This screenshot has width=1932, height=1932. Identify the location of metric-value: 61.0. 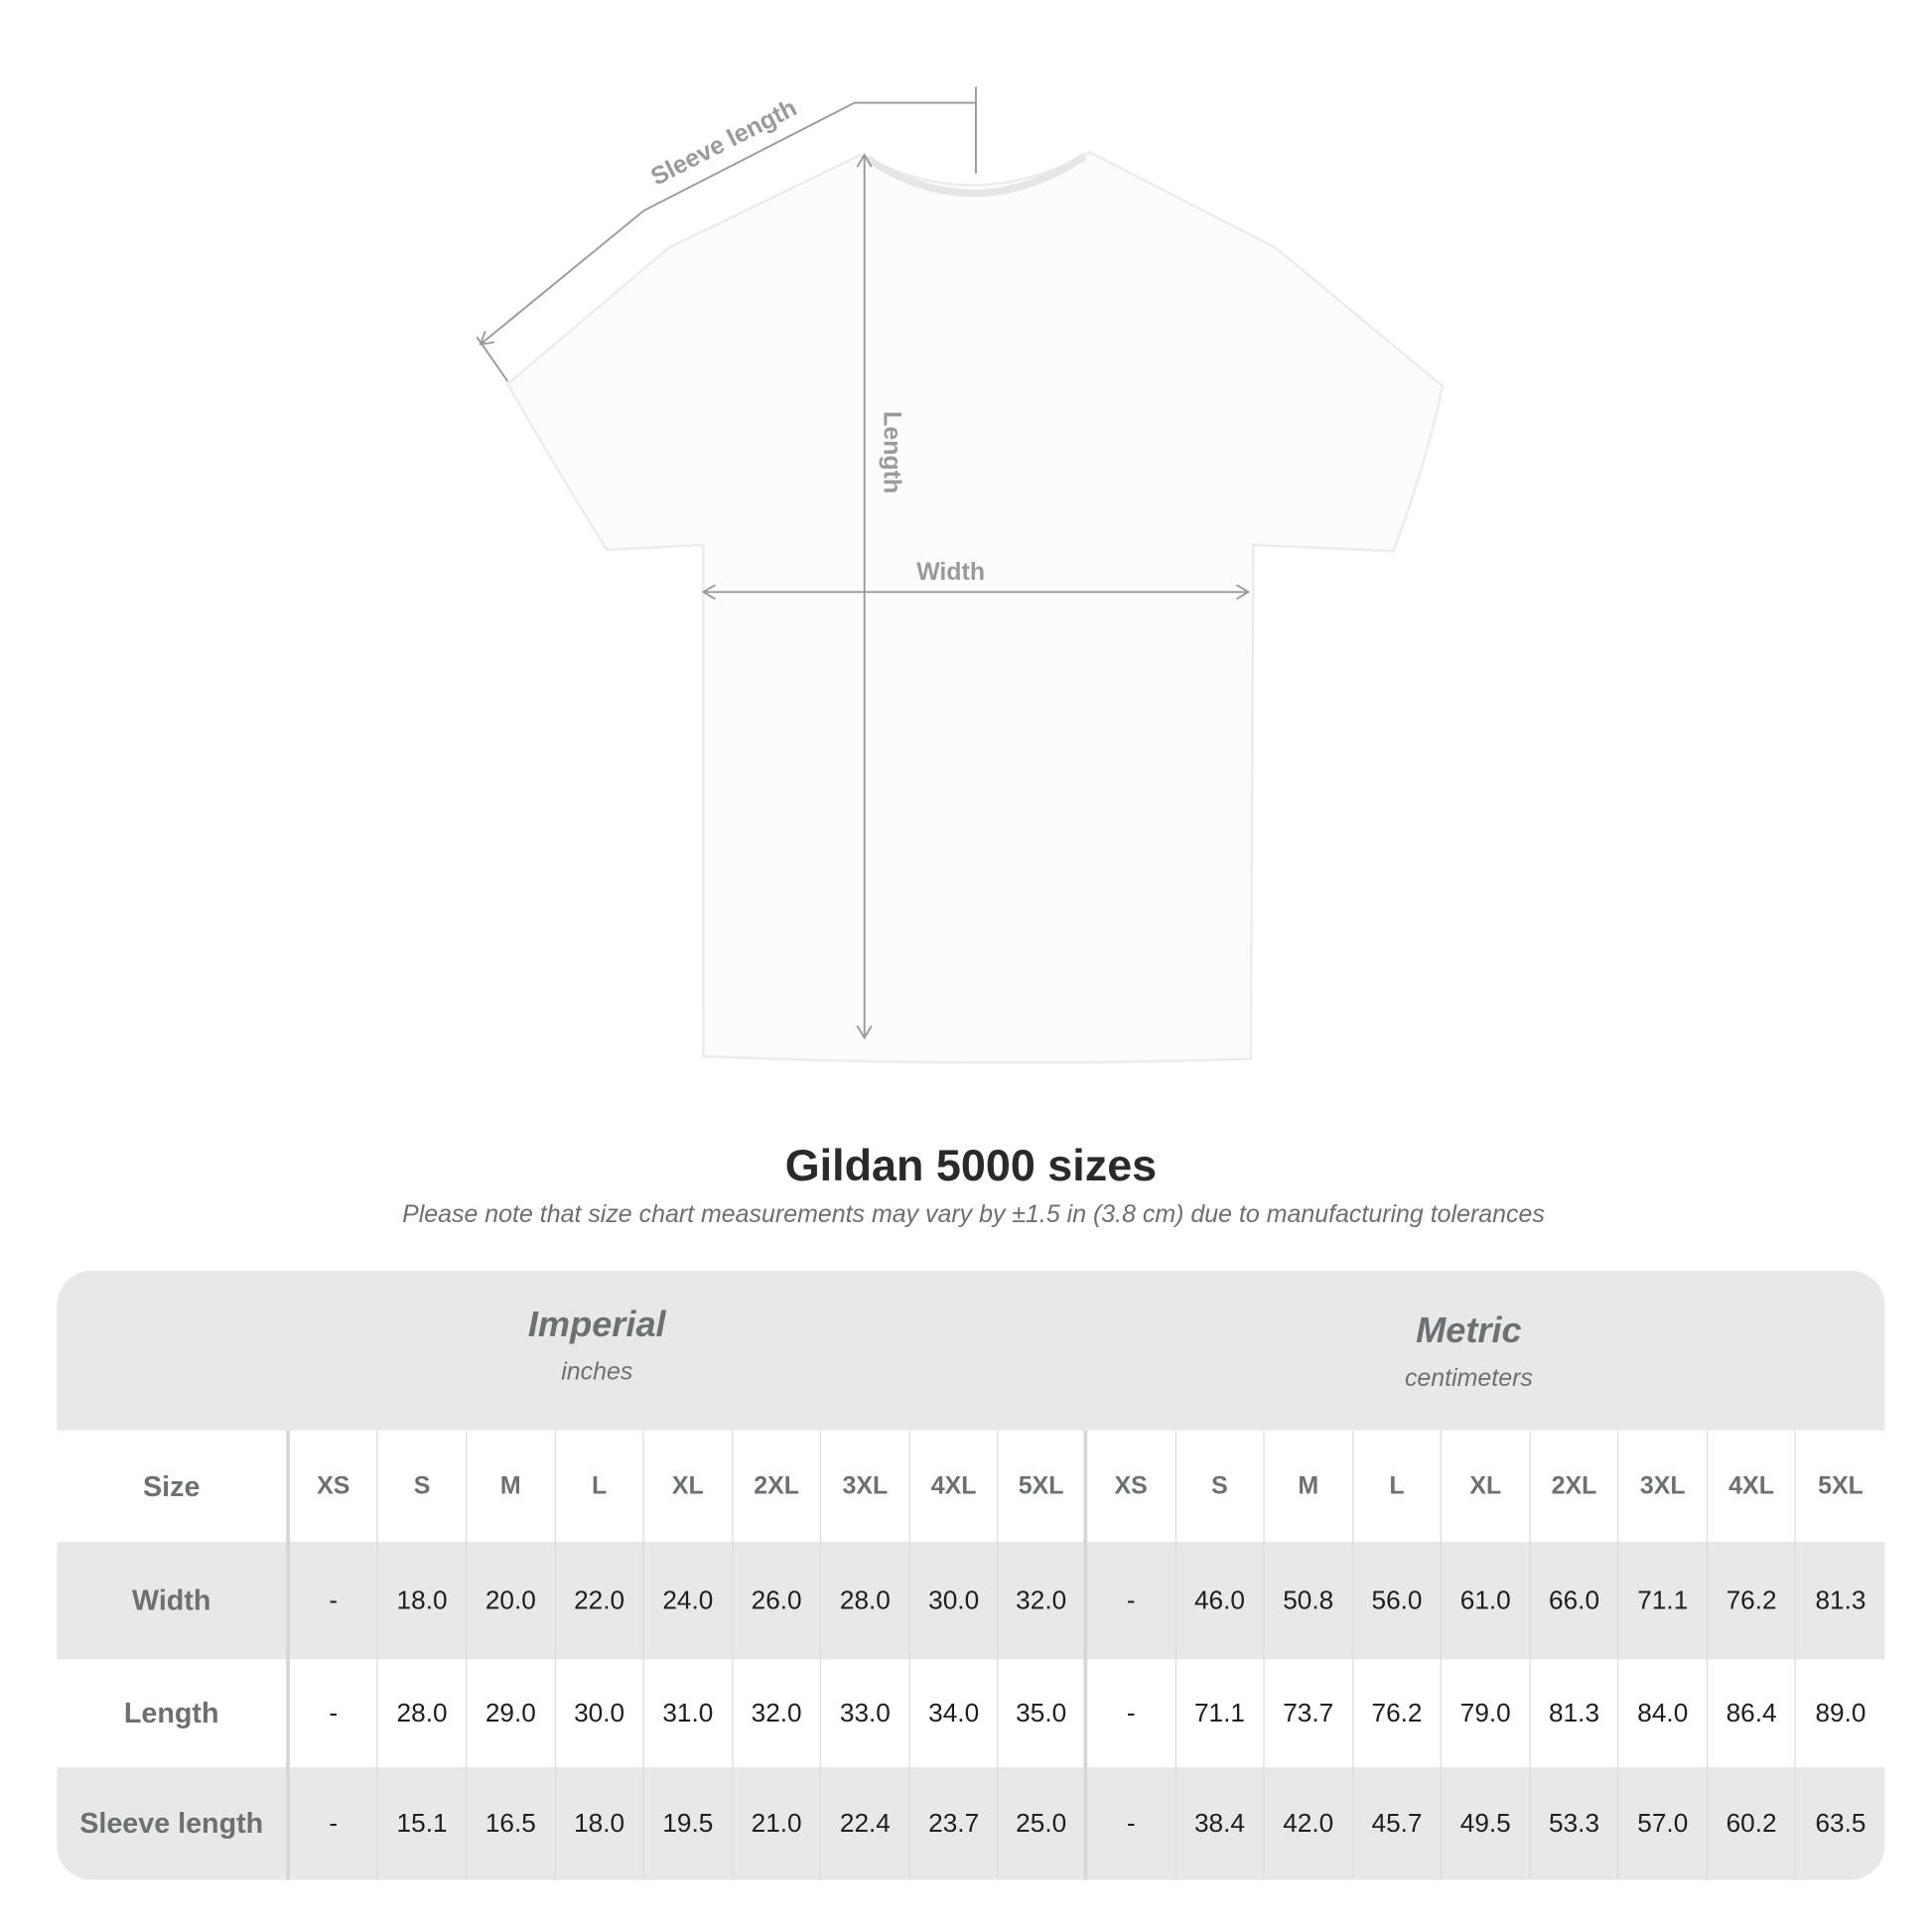
(1486, 1601).